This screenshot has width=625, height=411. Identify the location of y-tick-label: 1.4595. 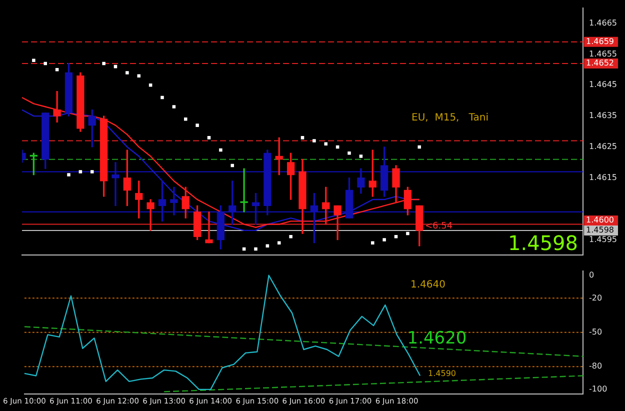
(603, 239).